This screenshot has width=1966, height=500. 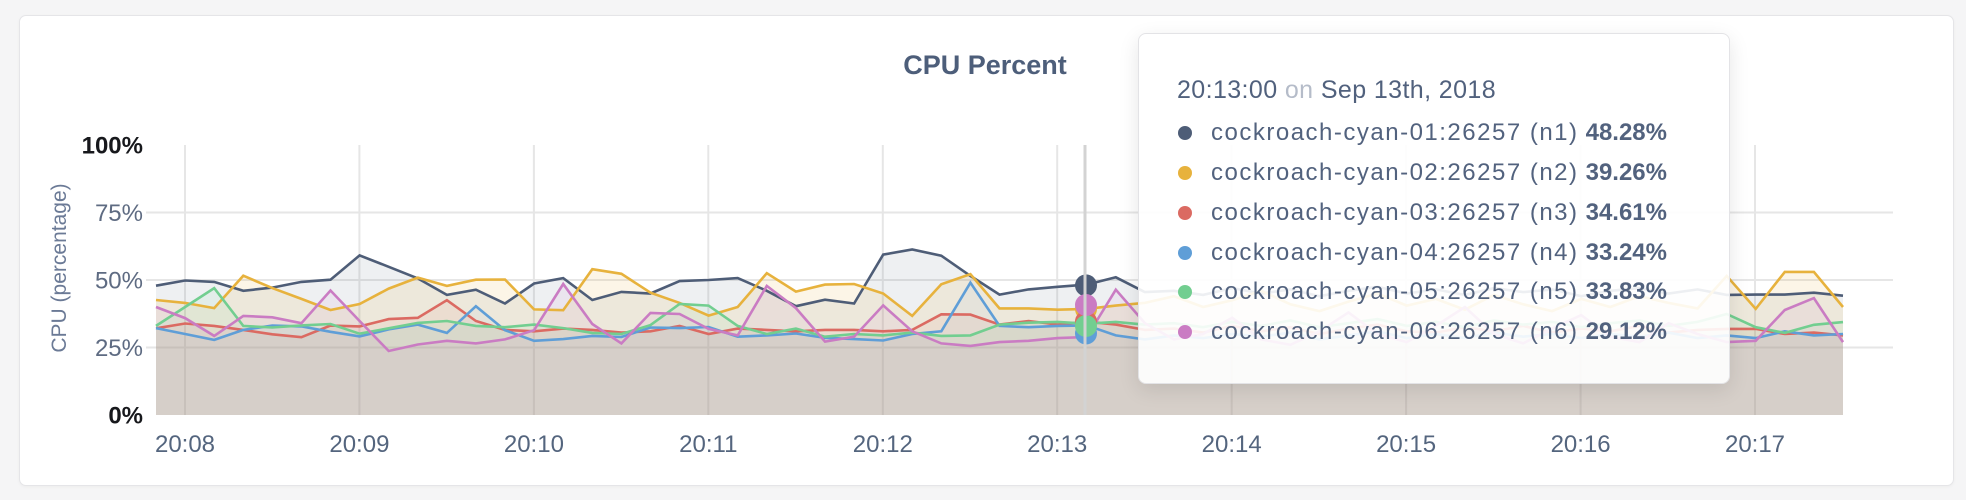 I want to click on svg-text: 20:16, so click(x=1581, y=444).